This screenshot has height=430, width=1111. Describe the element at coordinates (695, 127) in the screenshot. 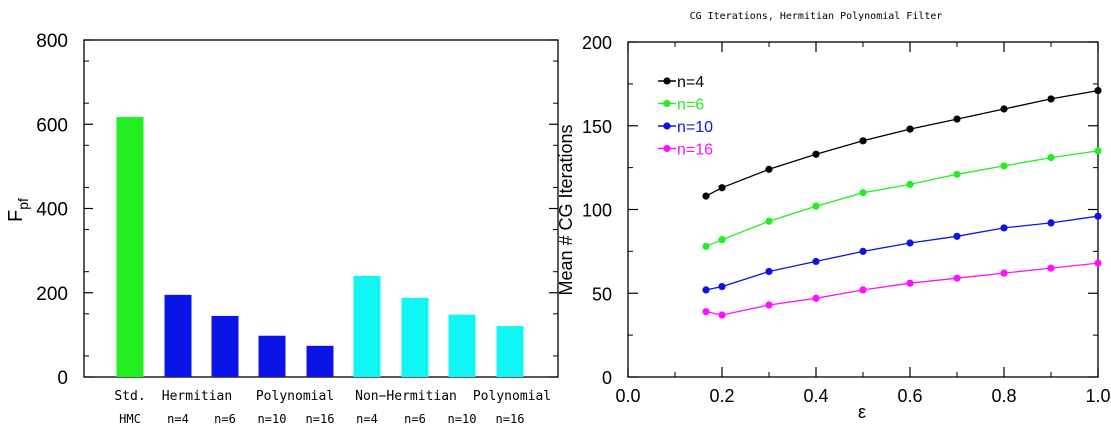

I see `legend-label: n=10` at that location.